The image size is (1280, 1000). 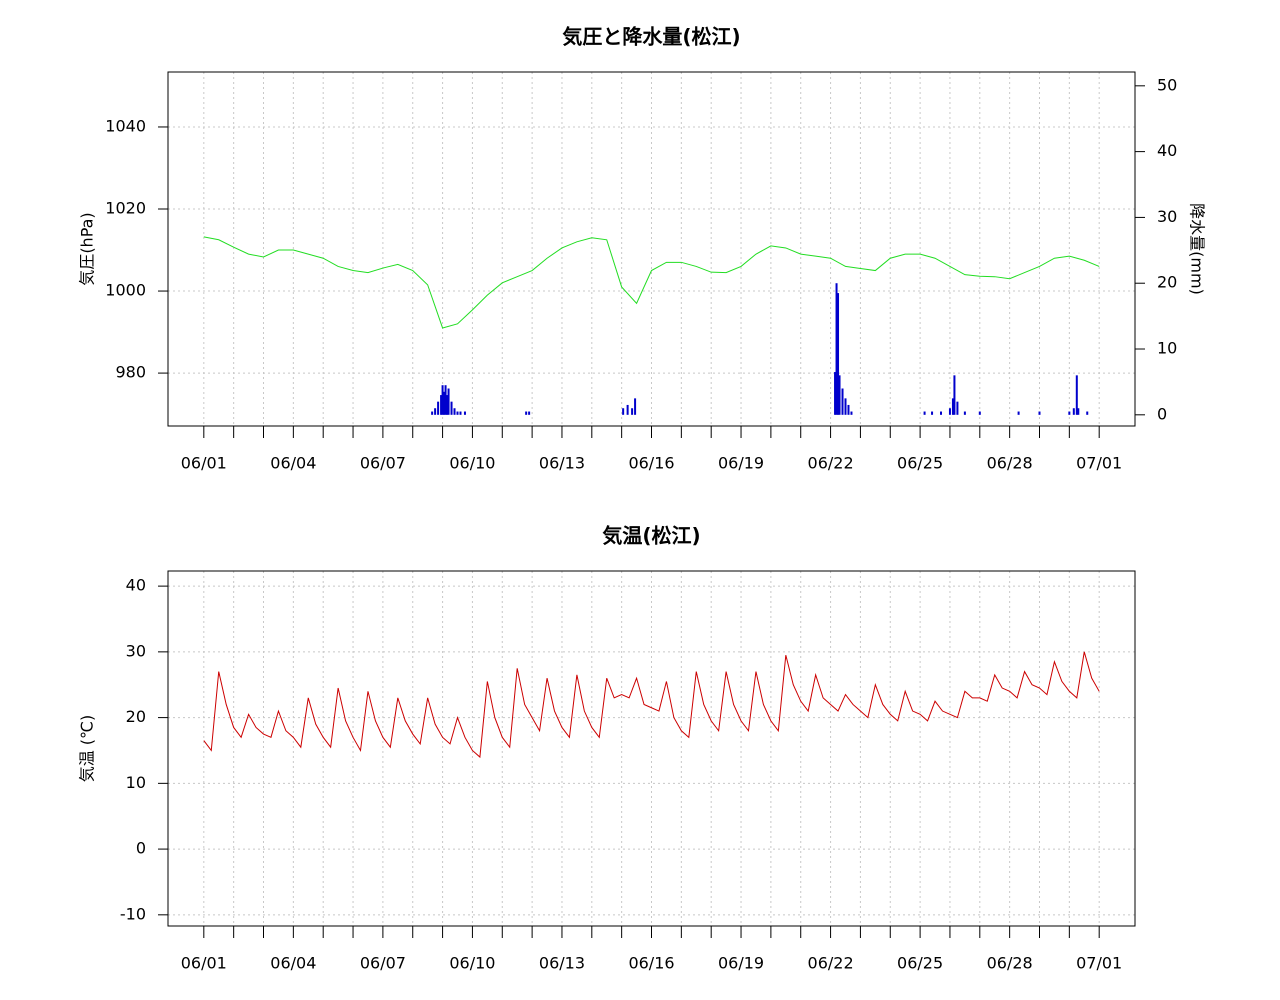 I want to click on chart-title: 気圧と降水量(松江), so click(x=651, y=37).